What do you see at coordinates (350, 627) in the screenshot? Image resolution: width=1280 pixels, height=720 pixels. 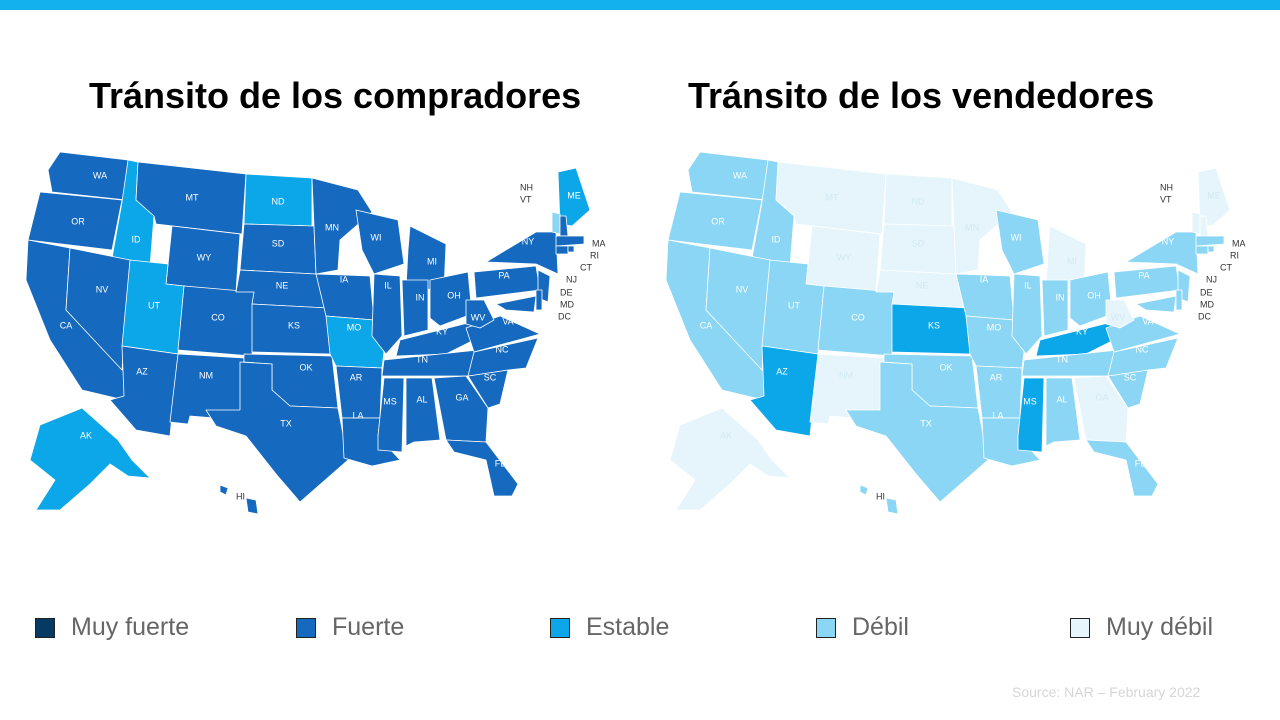 I see `legend-item-fuerte: Fuerte` at bounding box center [350, 627].